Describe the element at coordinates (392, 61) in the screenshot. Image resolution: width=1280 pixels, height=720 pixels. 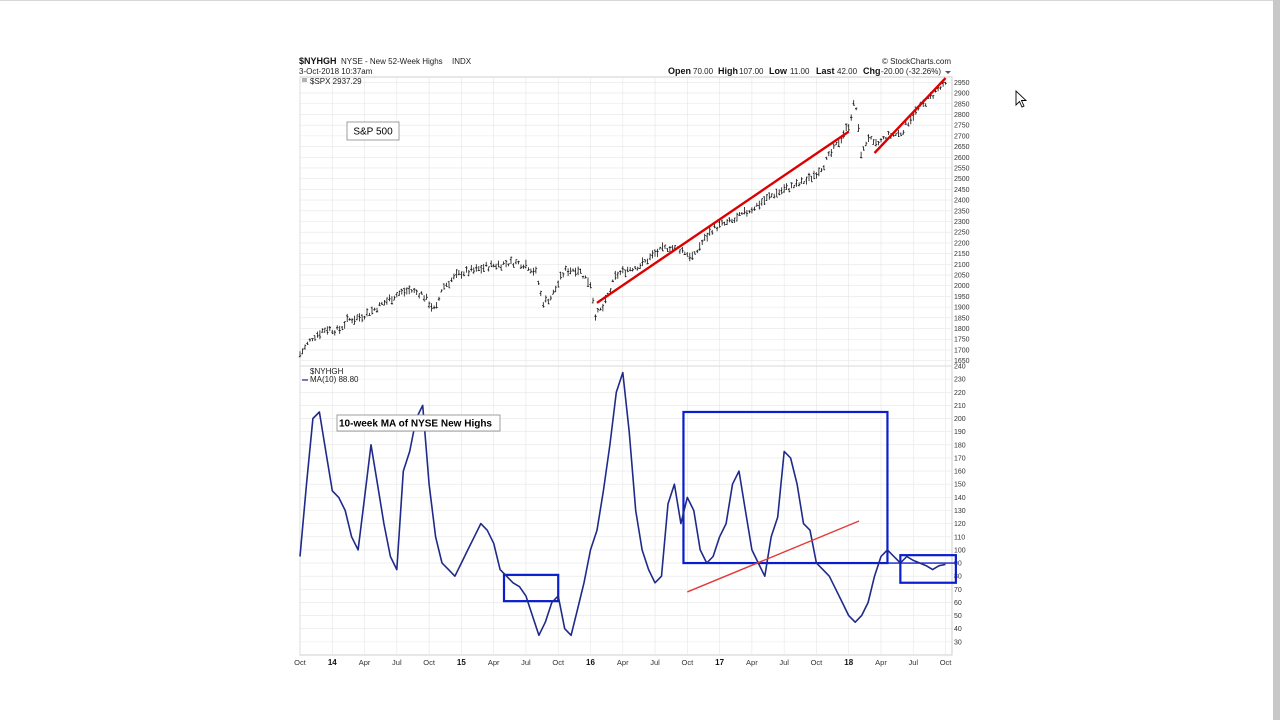
I see `header-description: NYSE - New 52-Week Highs` at that location.